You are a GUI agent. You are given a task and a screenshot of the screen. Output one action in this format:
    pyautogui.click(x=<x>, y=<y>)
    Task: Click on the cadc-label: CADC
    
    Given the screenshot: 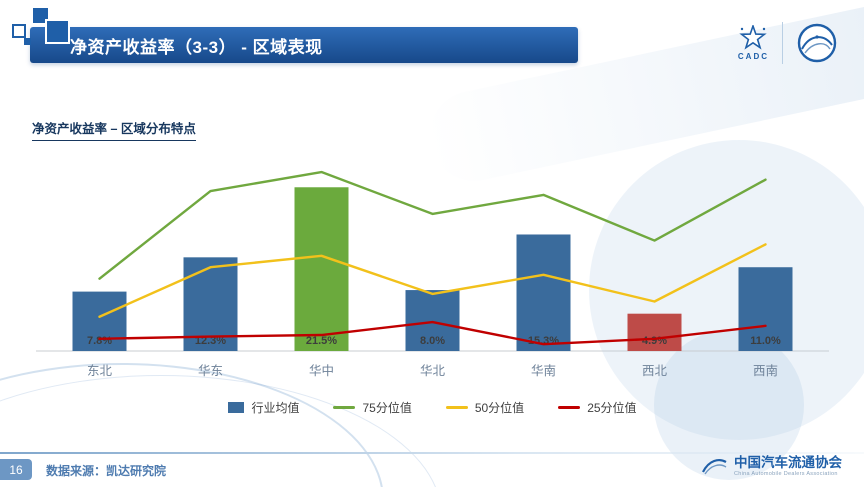 What is the action you would take?
    pyautogui.click(x=753, y=56)
    